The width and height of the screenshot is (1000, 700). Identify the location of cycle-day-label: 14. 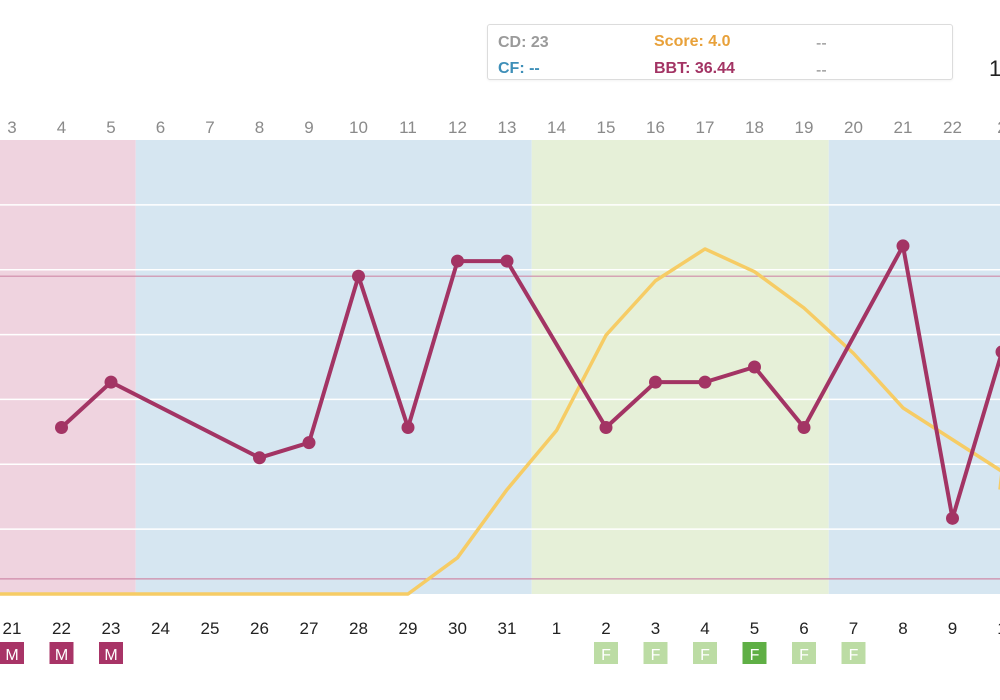
(556, 127).